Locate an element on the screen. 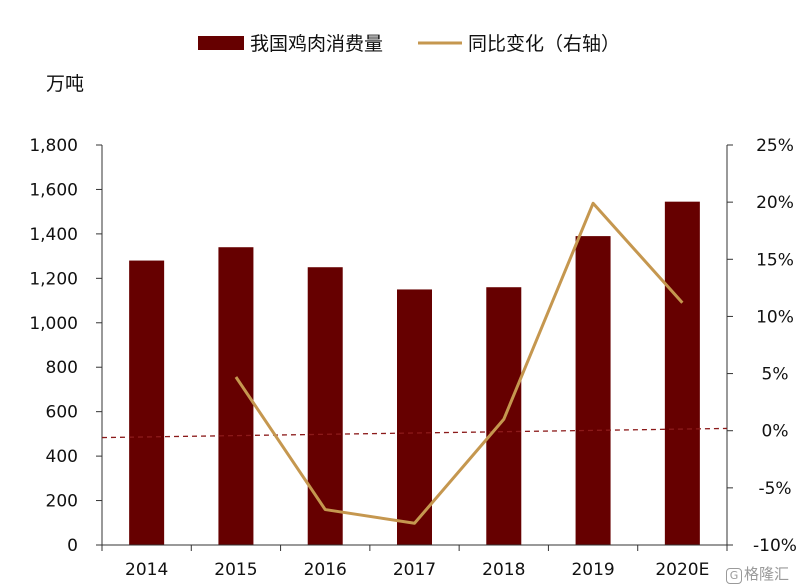 Image resolution: width=797 pixels, height=588 pixels. left-tick-label: 200 is located at coordinates (62, 502).